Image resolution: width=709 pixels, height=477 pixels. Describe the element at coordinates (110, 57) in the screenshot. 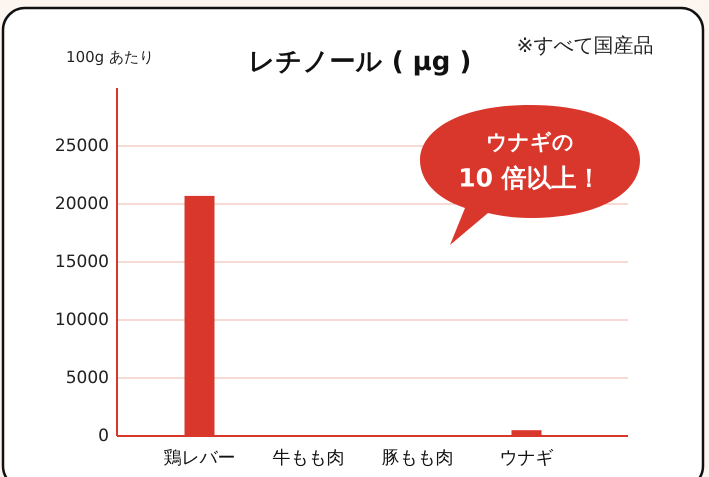

I see `y-axis-title: 100g あたり` at that location.